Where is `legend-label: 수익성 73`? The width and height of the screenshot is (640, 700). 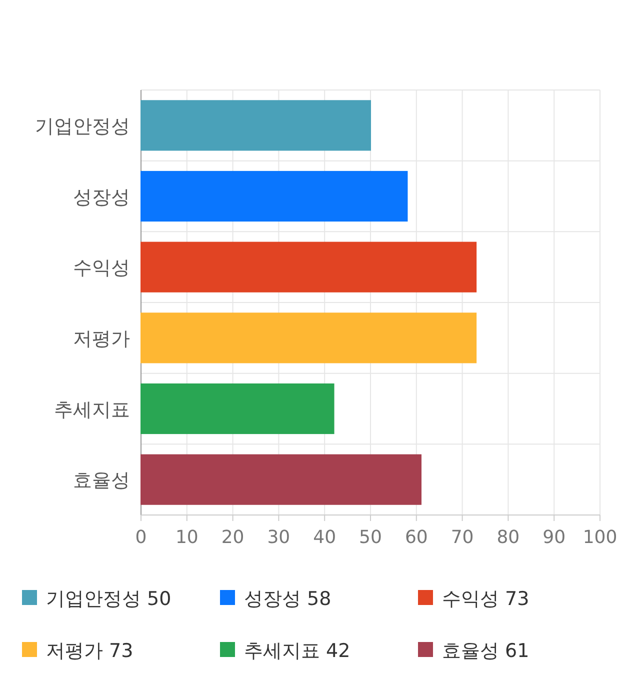
legend-label: 수익성 73 is located at coordinates (486, 599).